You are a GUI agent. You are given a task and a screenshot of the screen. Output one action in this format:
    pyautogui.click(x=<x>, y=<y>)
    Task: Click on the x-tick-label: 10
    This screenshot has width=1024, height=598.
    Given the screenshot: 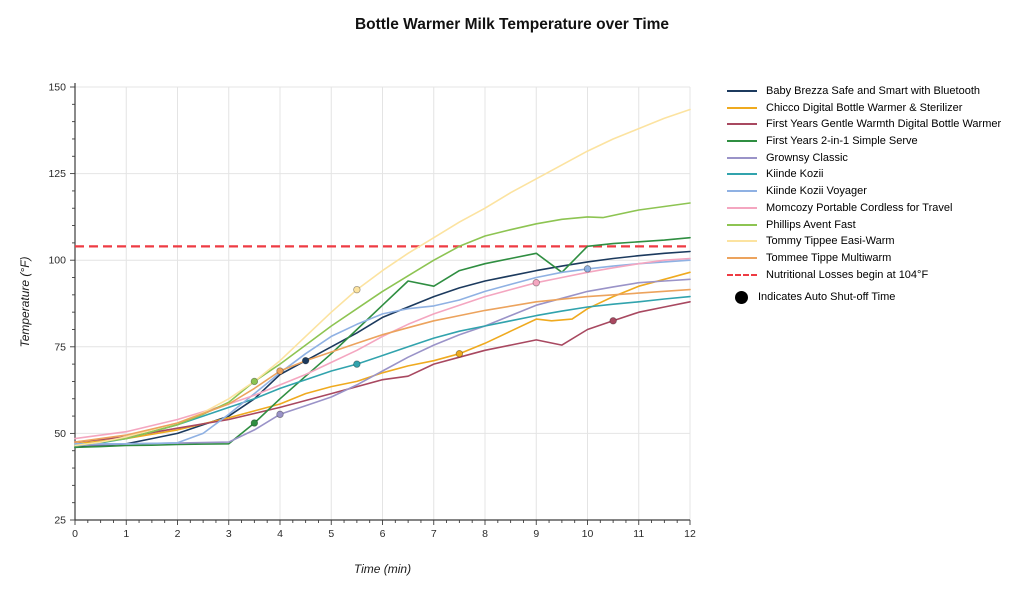 What is the action you would take?
    pyautogui.click(x=588, y=534)
    